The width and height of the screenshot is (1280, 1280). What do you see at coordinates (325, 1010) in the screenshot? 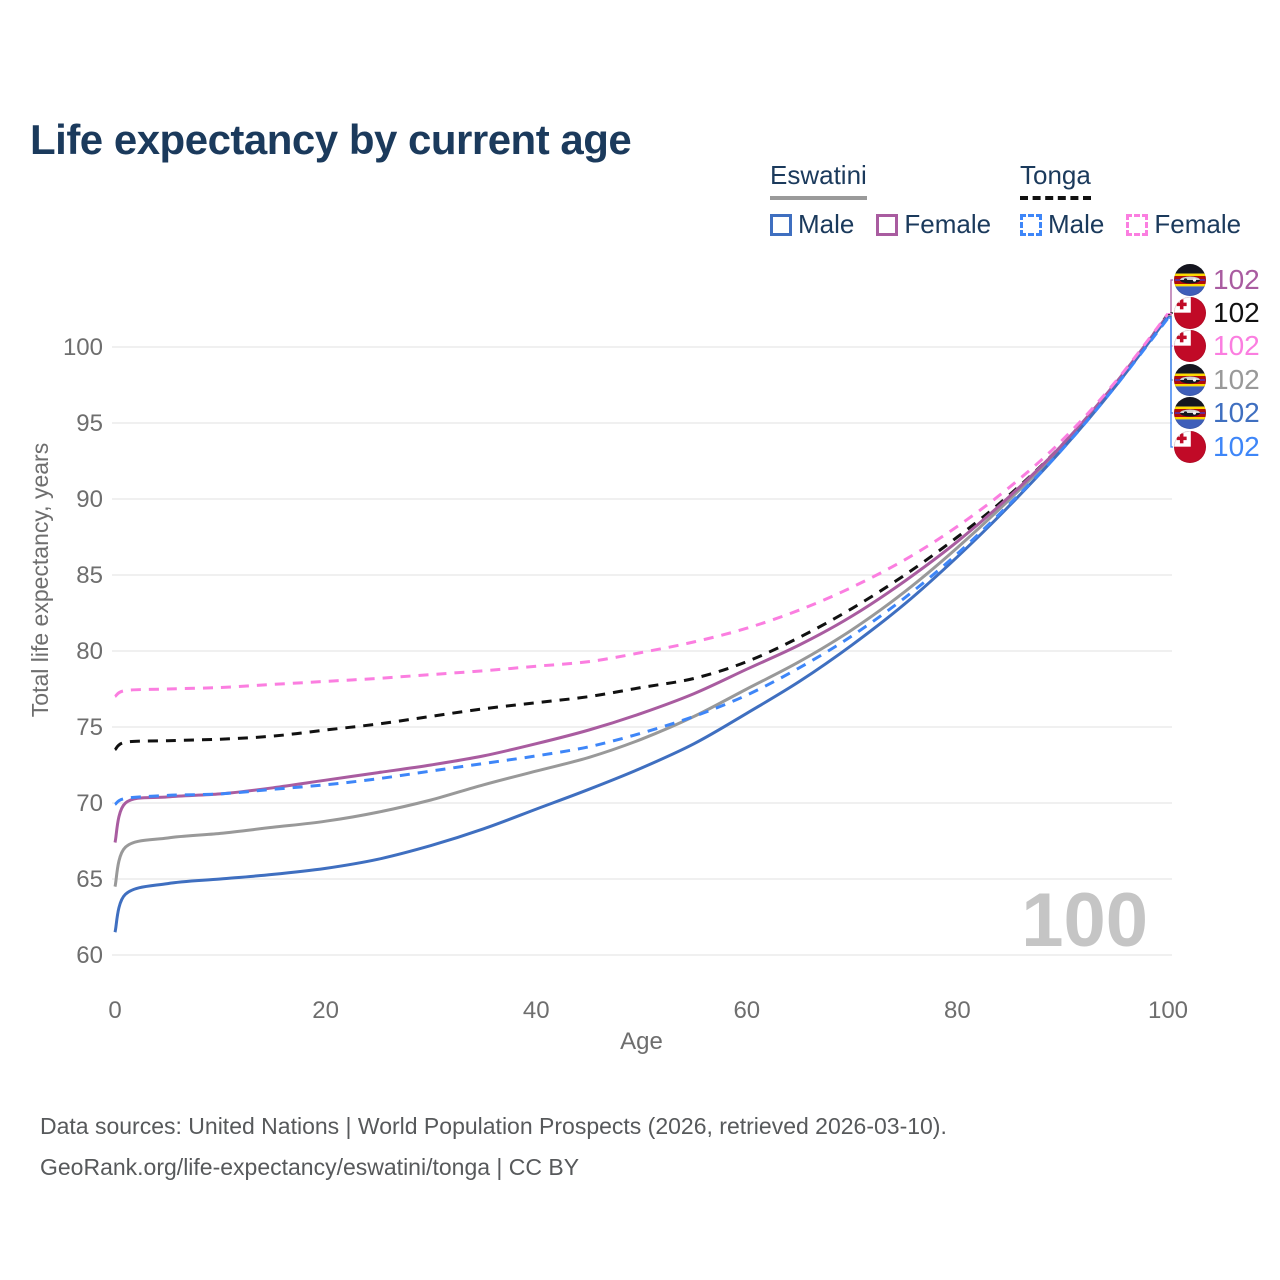
I see `x-tick-label: 20` at bounding box center [325, 1010].